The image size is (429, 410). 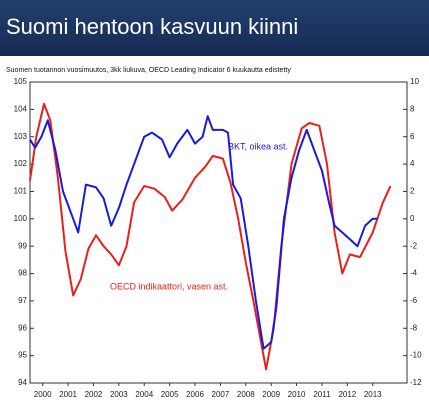 I want to click on x-tick-label: 2002, so click(x=94, y=394).